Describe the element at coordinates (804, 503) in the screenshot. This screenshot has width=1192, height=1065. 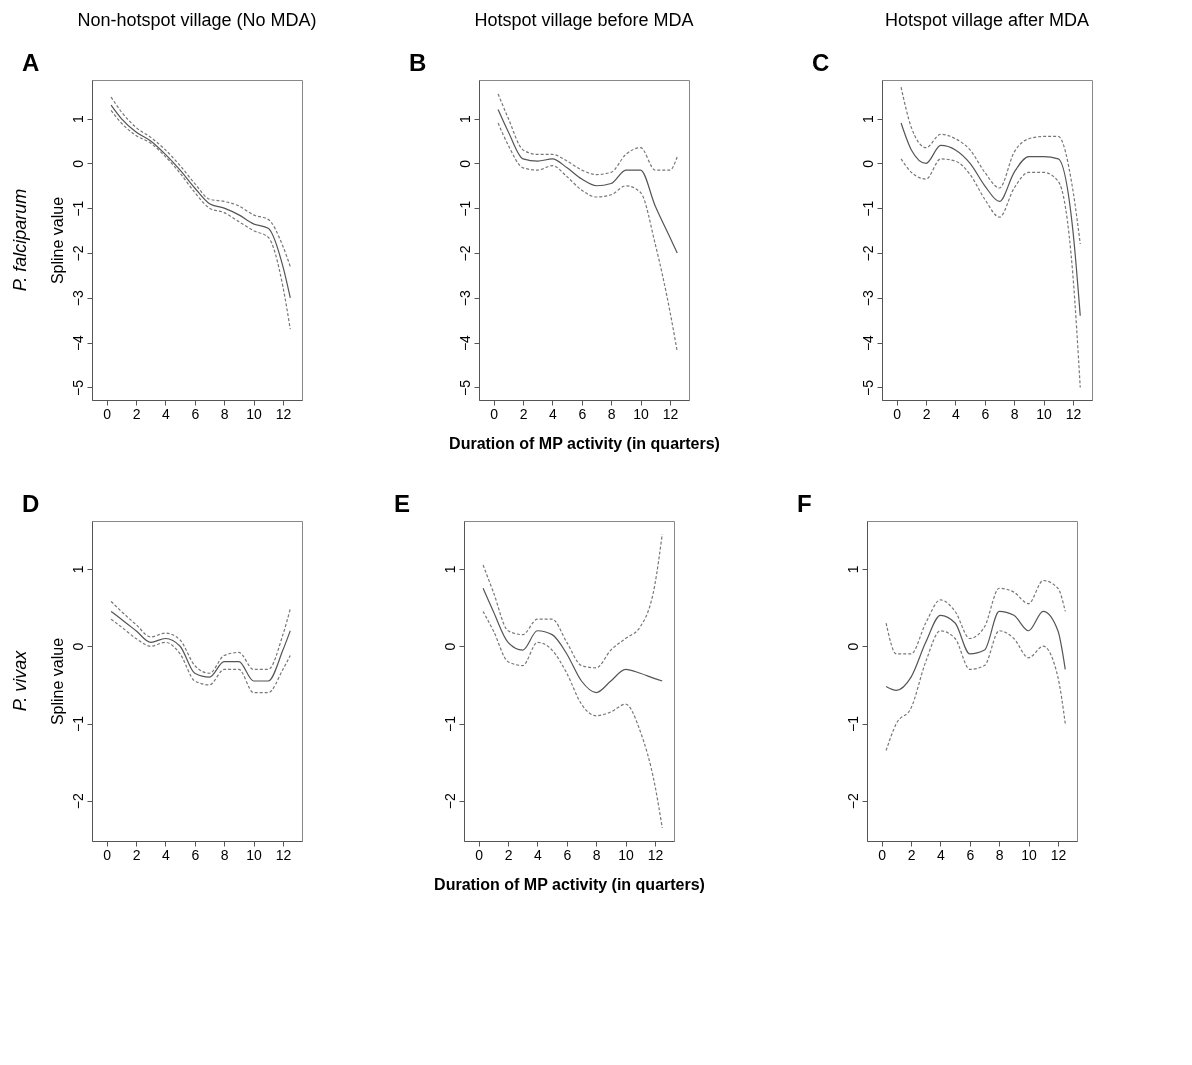
I see `text: F` at that location.